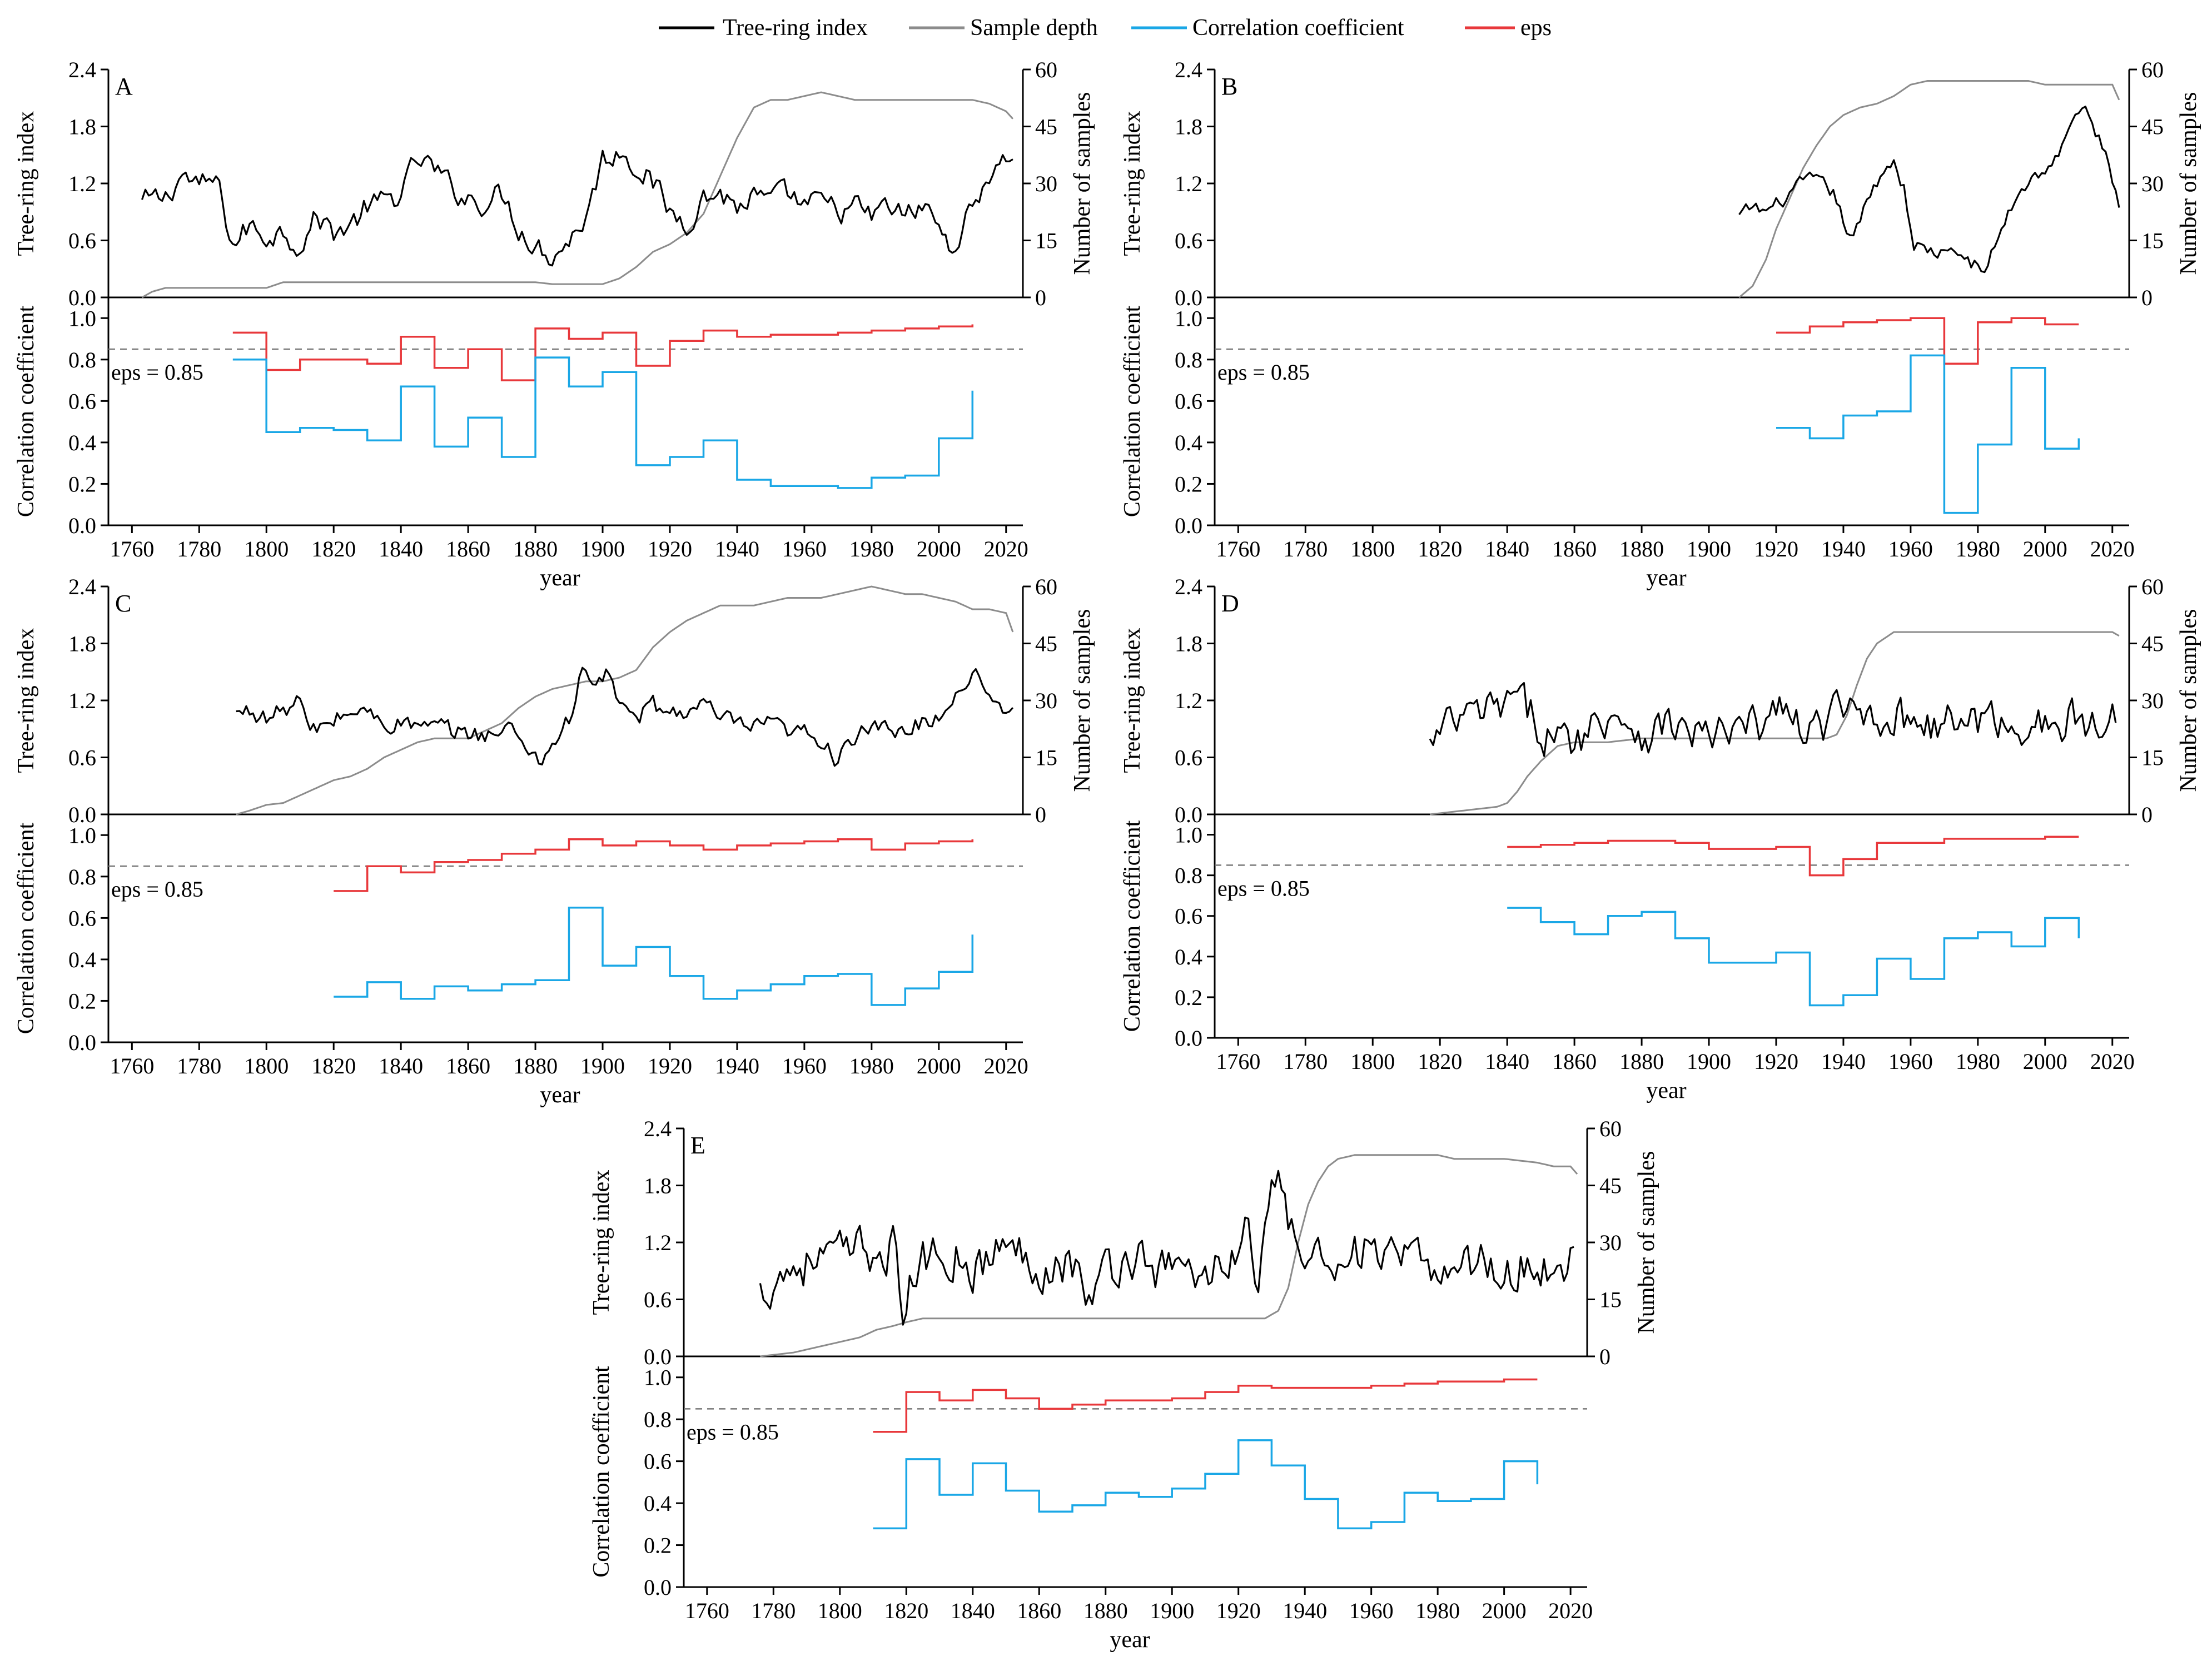  I want to click on legend-label-correlation-coefficient: Correlation coefficient, so click(1298, 28).